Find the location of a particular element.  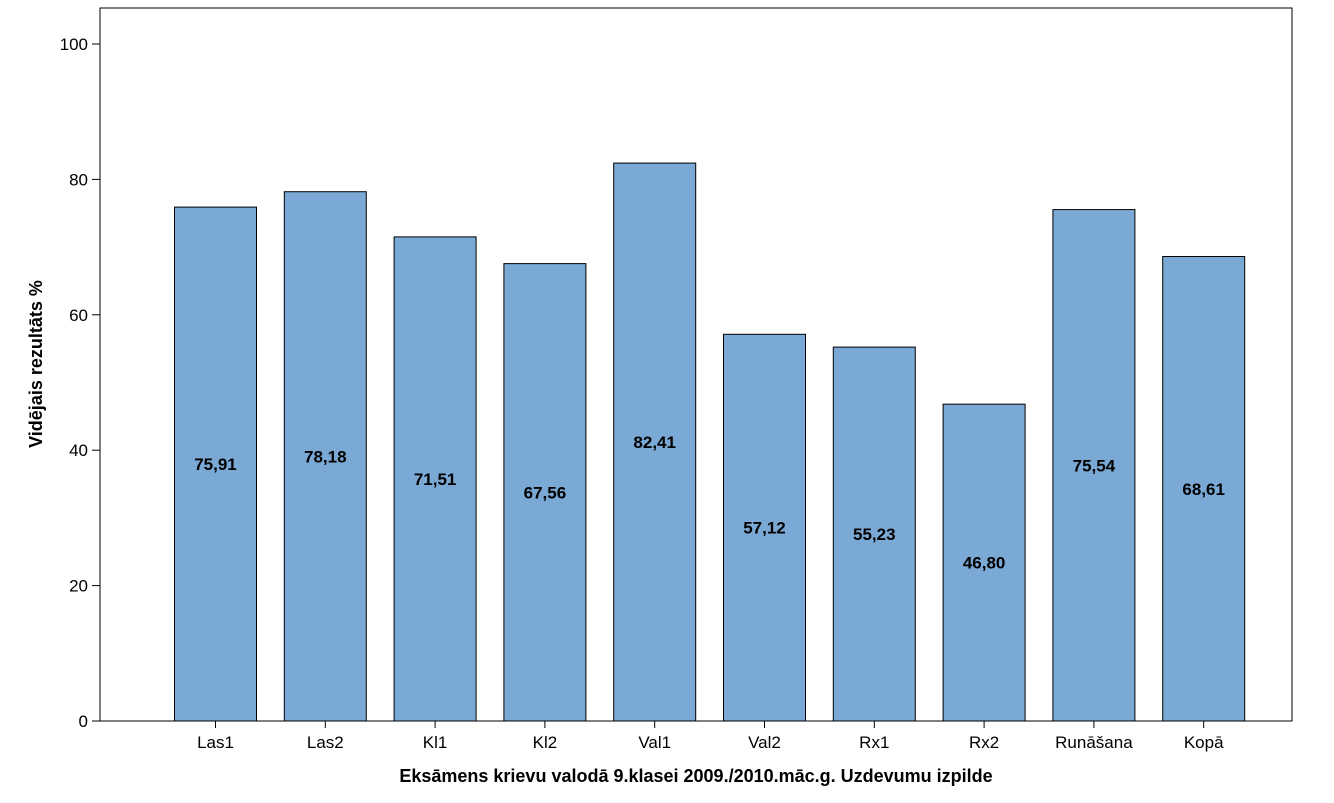

bar-las1 is located at coordinates (215, 464).